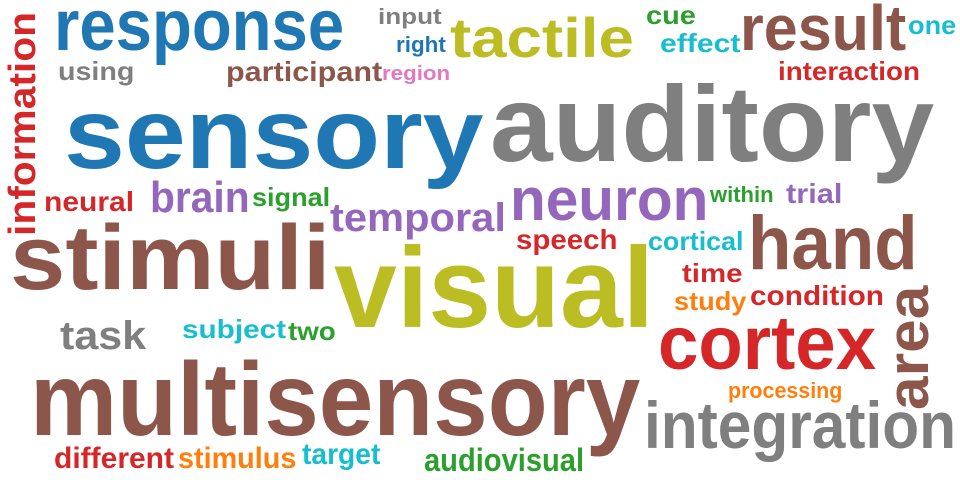 The width and height of the screenshot is (960, 480). Describe the element at coordinates (96, 71) in the screenshot. I see `word-using: using` at that location.